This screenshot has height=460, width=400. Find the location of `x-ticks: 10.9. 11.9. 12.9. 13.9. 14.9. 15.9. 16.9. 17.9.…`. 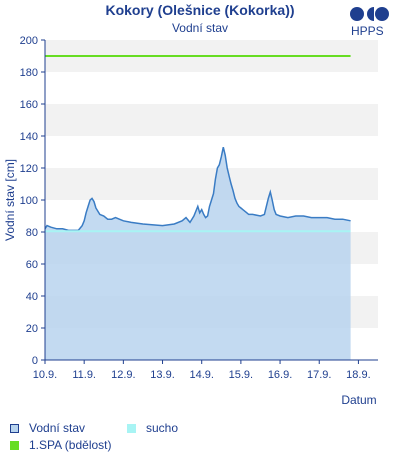

x-ticks: 10.9. 11.9. 12.9. 13.9. 14.9. 15.9. 16.9. 17.9.… is located at coordinates (202, 370).